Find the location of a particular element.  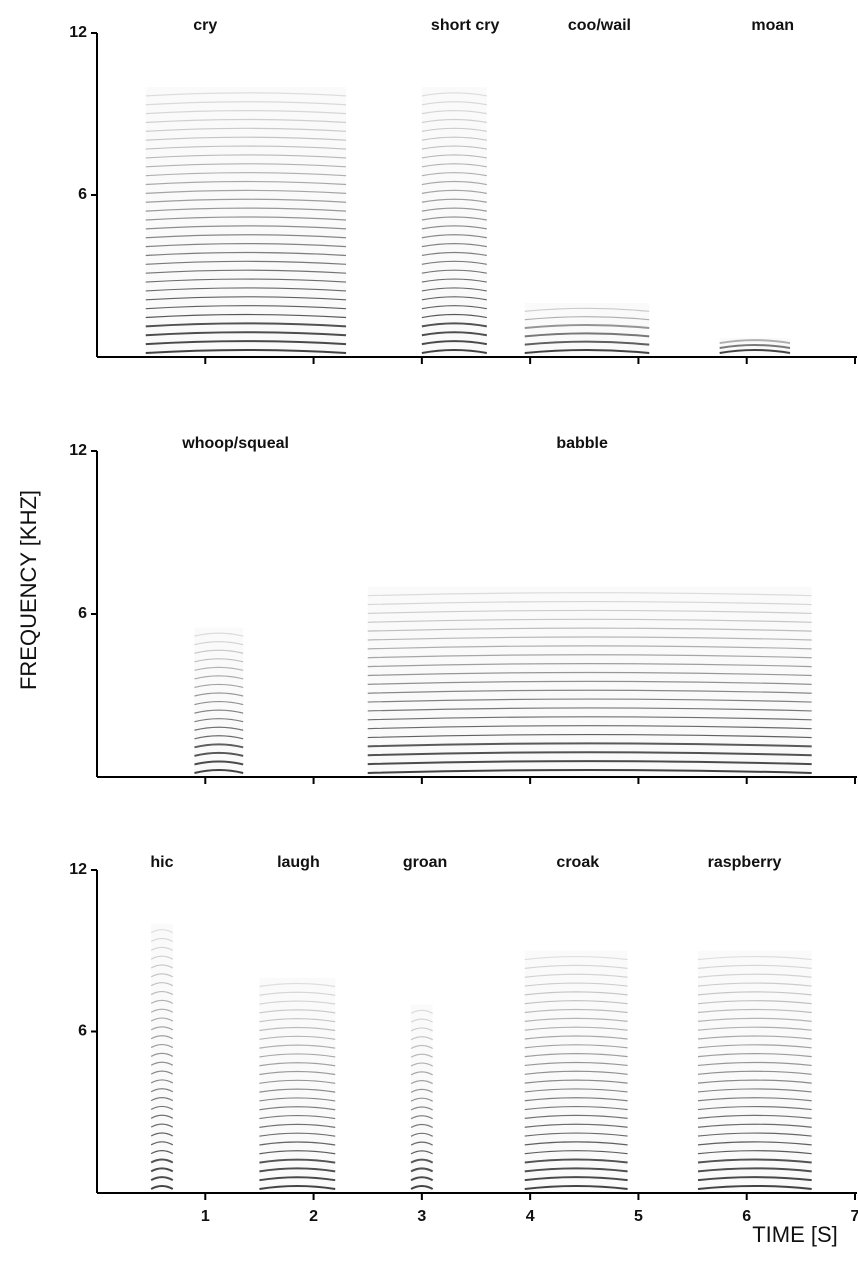

call-label: whoop/squeal is located at coordinates (235, 443).